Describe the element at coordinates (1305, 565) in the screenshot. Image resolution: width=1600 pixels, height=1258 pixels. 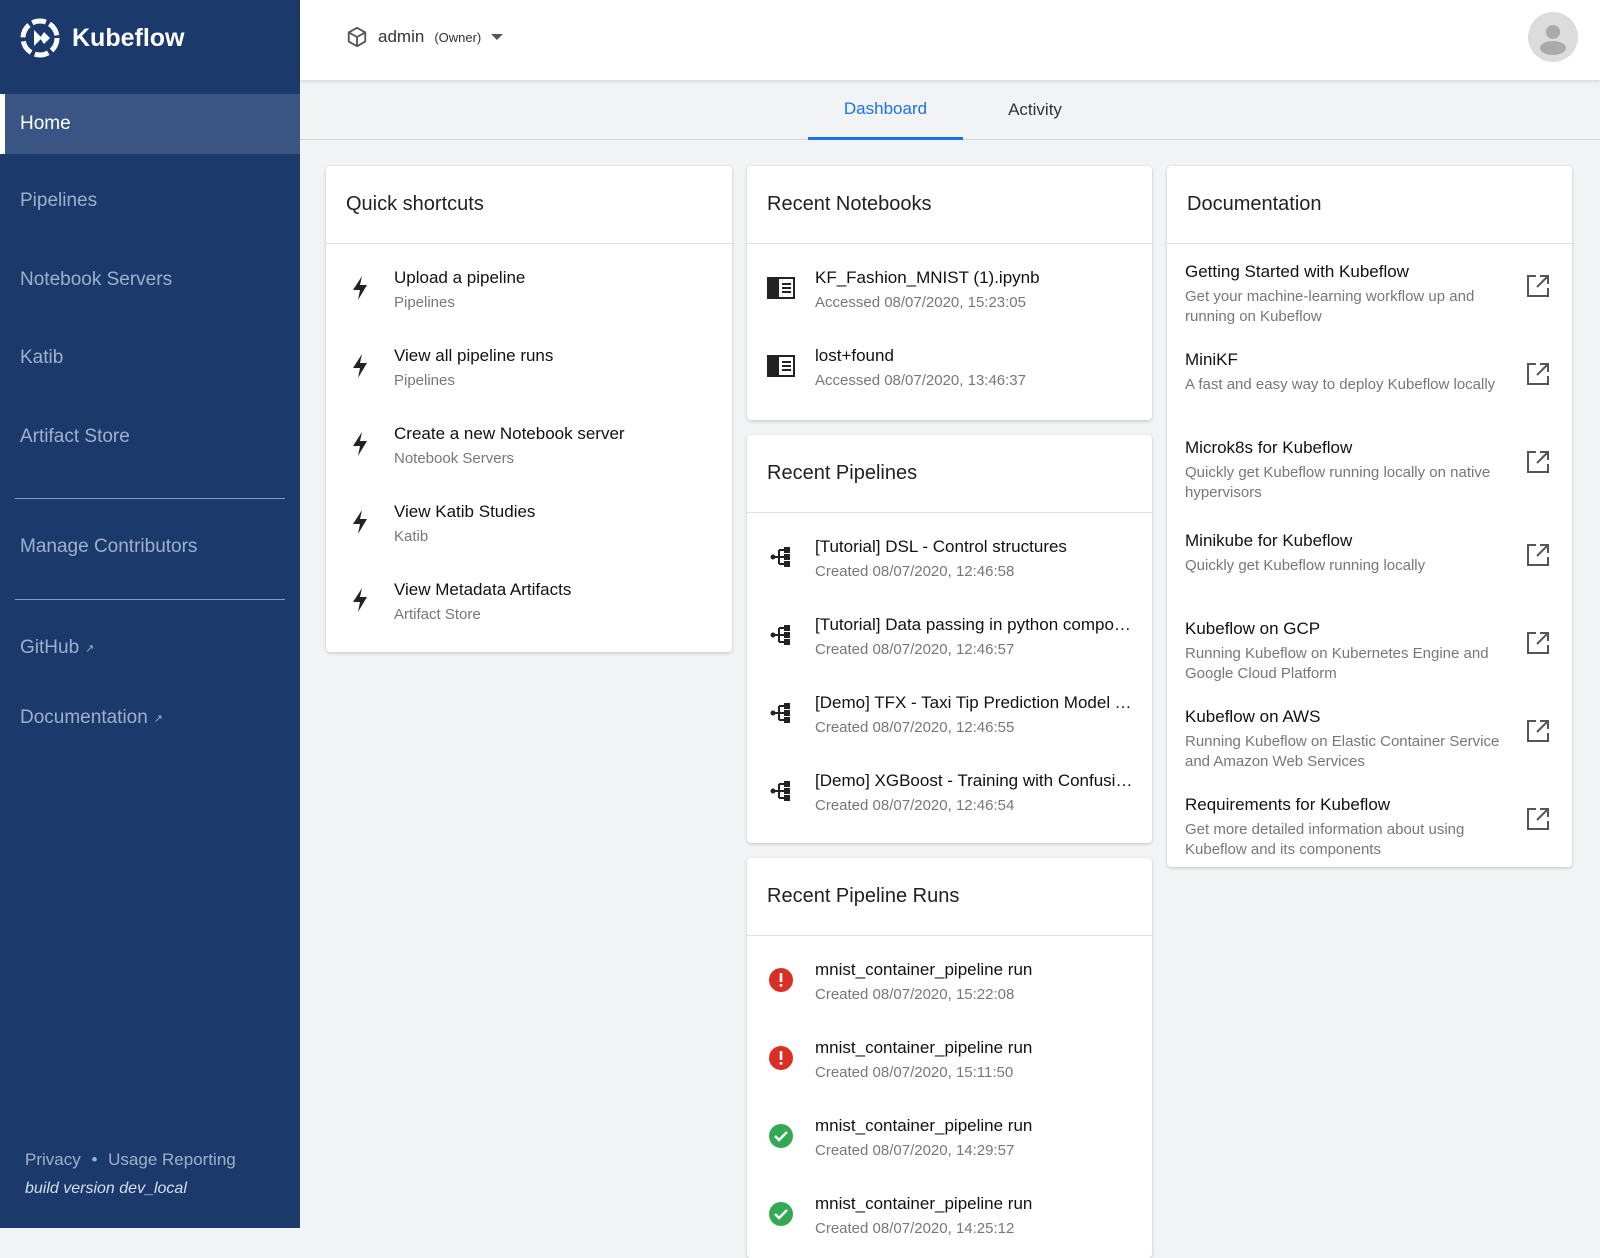
I see `doc-description: Quickly get Kubeflow running locally` at that location.